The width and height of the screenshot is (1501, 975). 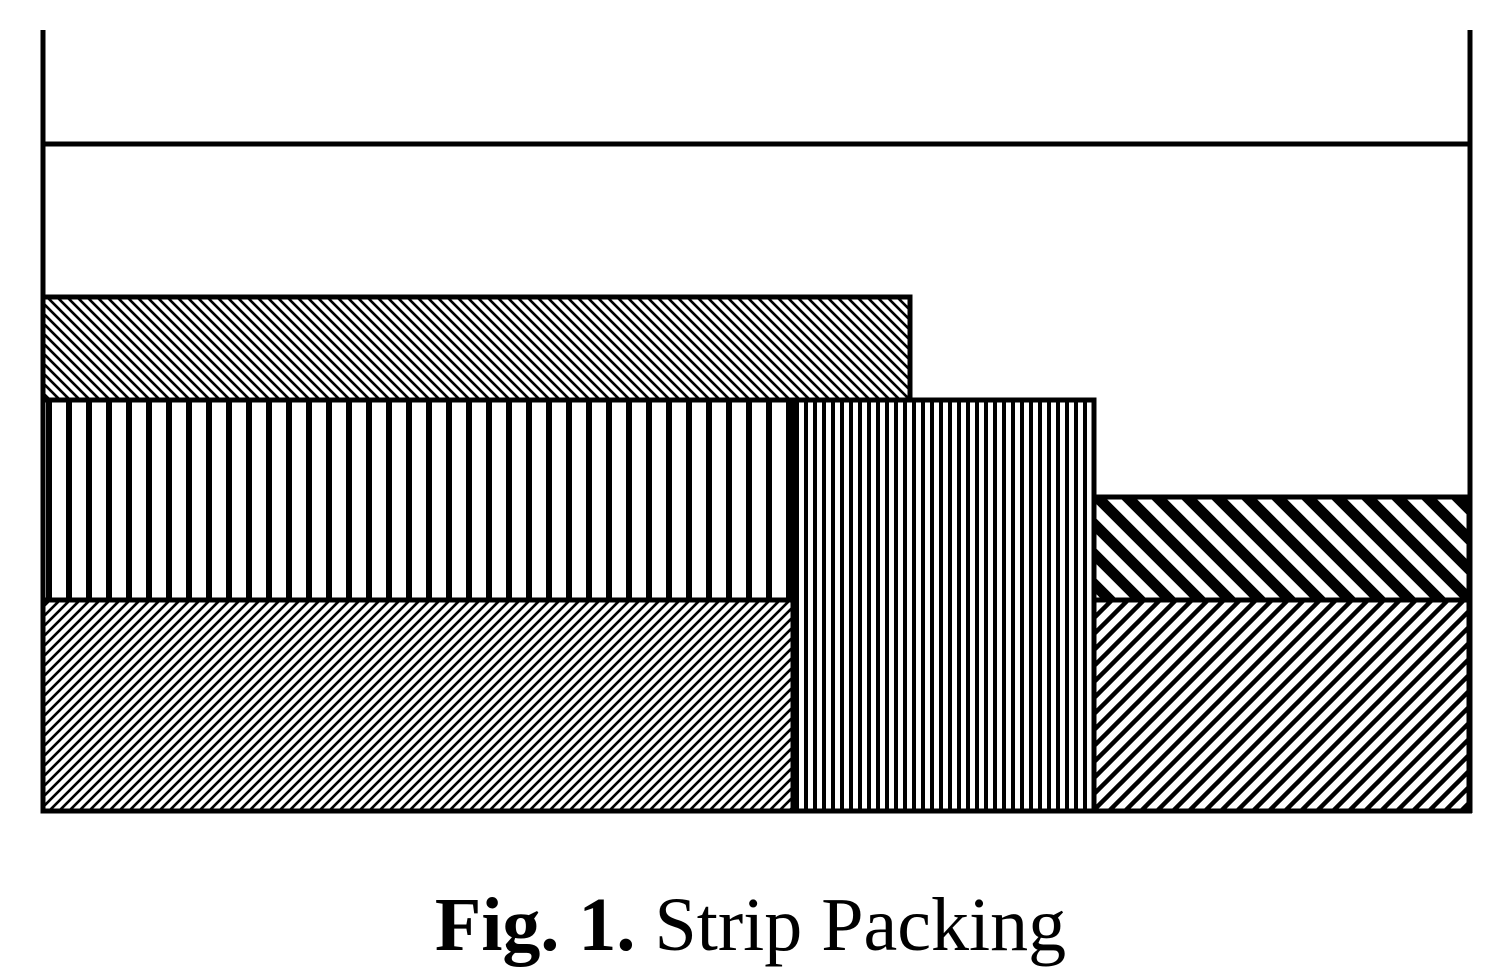 I want to click on rect-middle-left, so click(x=418, y=500).